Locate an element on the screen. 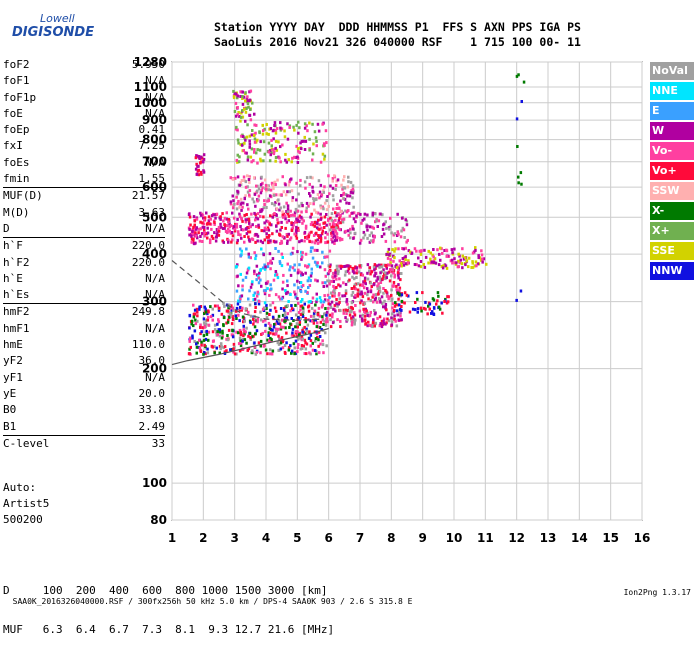 The image size is (700, 649). x-tick-label: 6 is located at coordinates (328, 538).